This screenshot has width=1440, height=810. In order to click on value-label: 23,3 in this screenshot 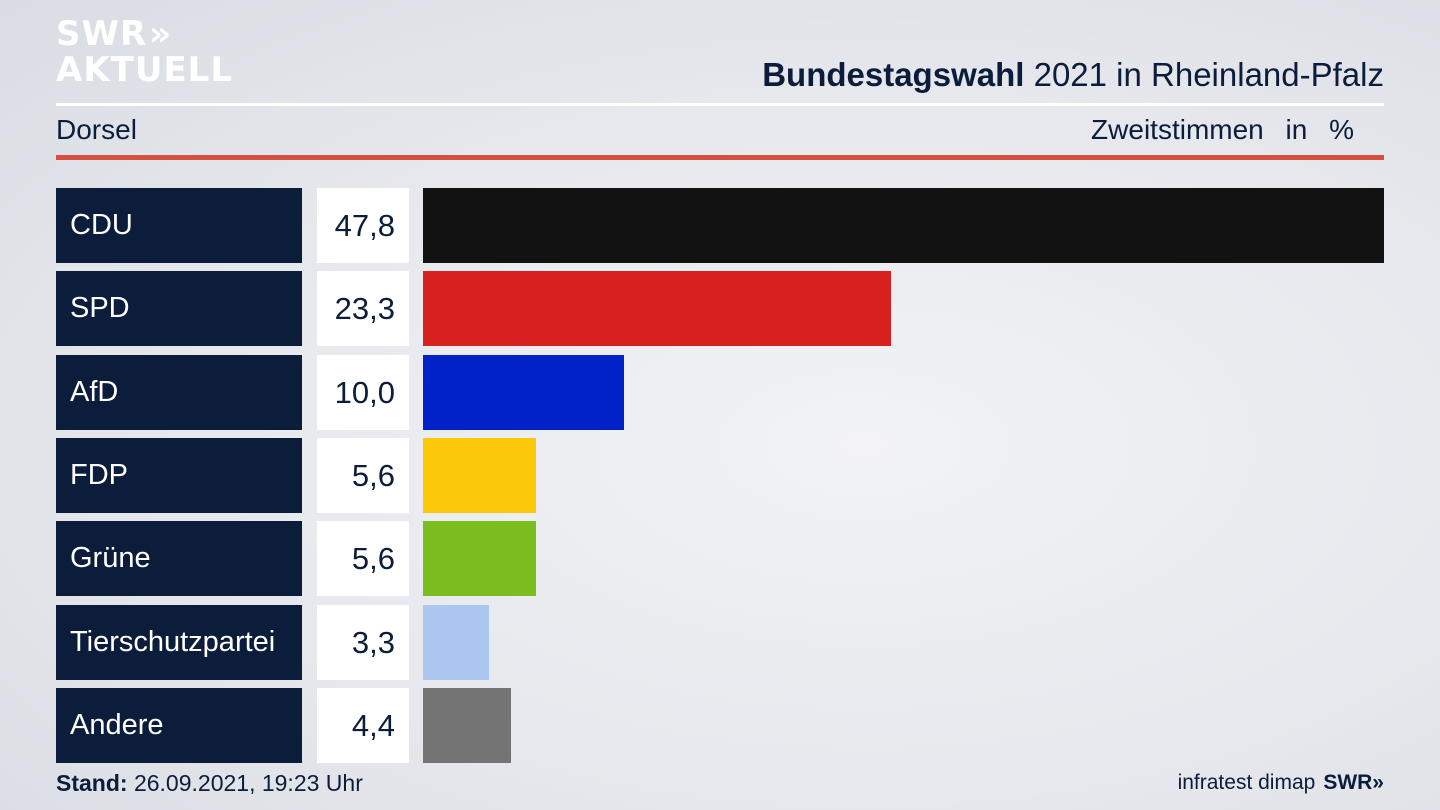, I will do `click(363, 309)`.